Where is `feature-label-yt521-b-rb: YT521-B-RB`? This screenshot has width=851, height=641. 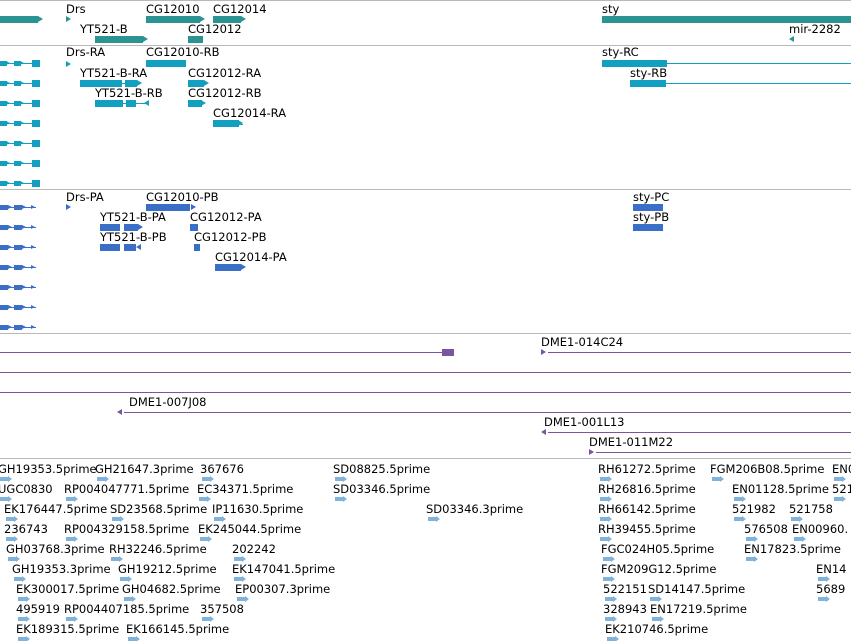
feature-label-yt521-b-rb: YT521-B-RB is located at coordinates (129, 93).